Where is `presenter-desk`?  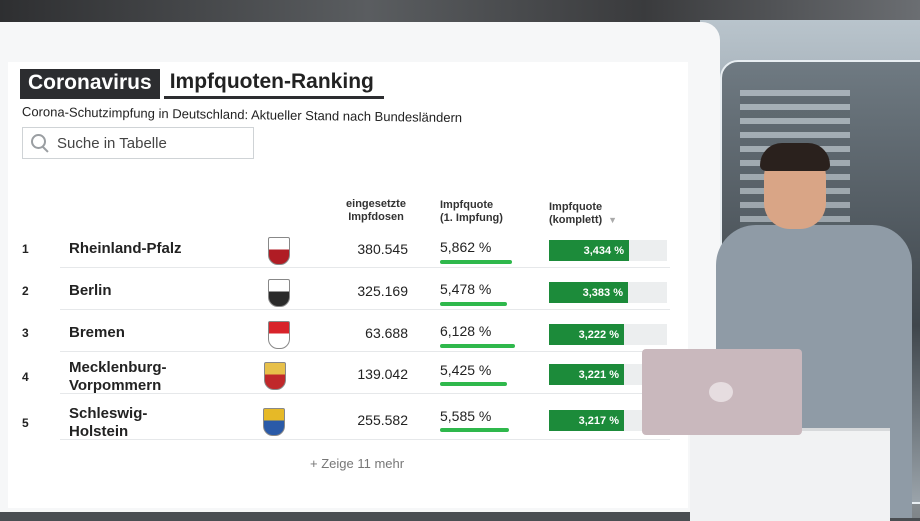 presenter-desk is located at coordinates (790, 474).